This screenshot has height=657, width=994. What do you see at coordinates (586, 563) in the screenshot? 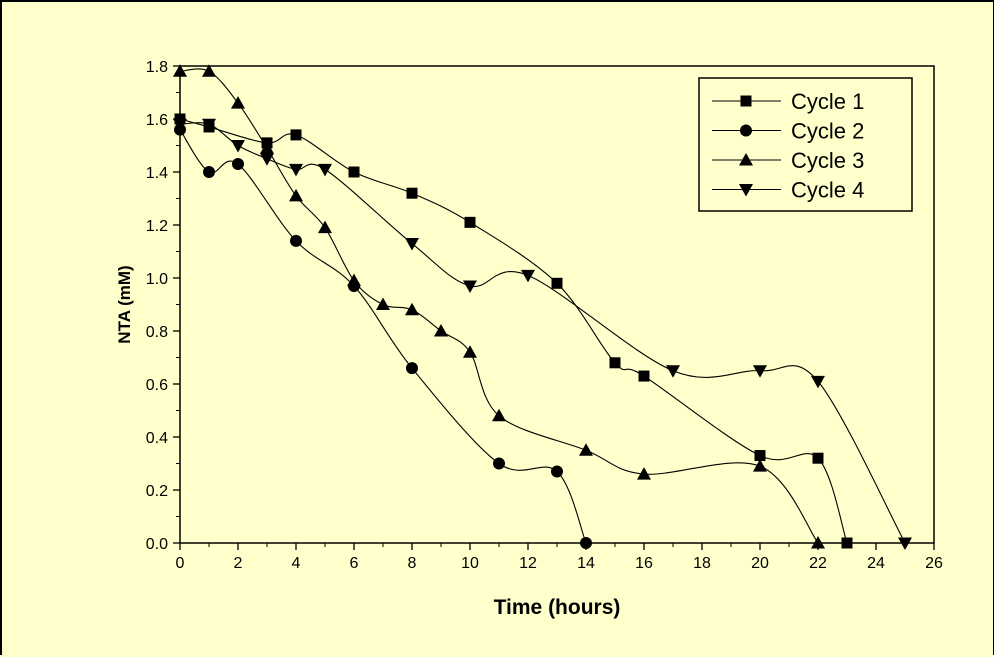
I see `x-tick-label: 14` at bounding box center [586, 563].